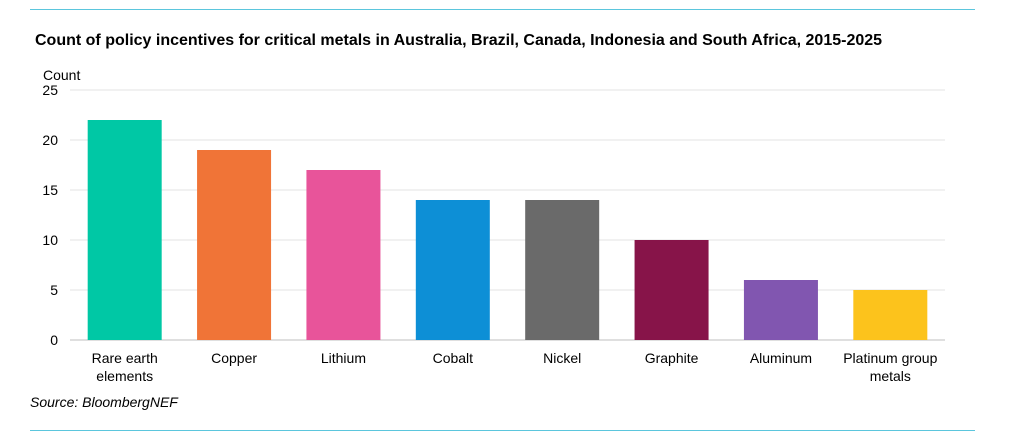  Describe the element at coordinates (104, 402) in the screenshot. I see `source-note: Source: BloombergNEF` at that location.